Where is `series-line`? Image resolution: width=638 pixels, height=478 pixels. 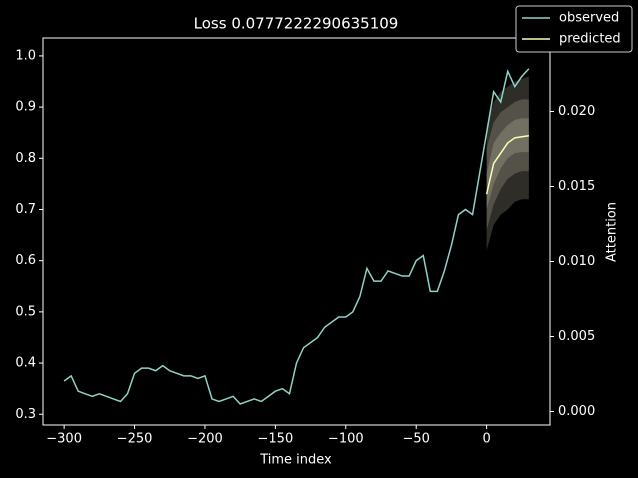 series-line is located at coordinates (507, 165).